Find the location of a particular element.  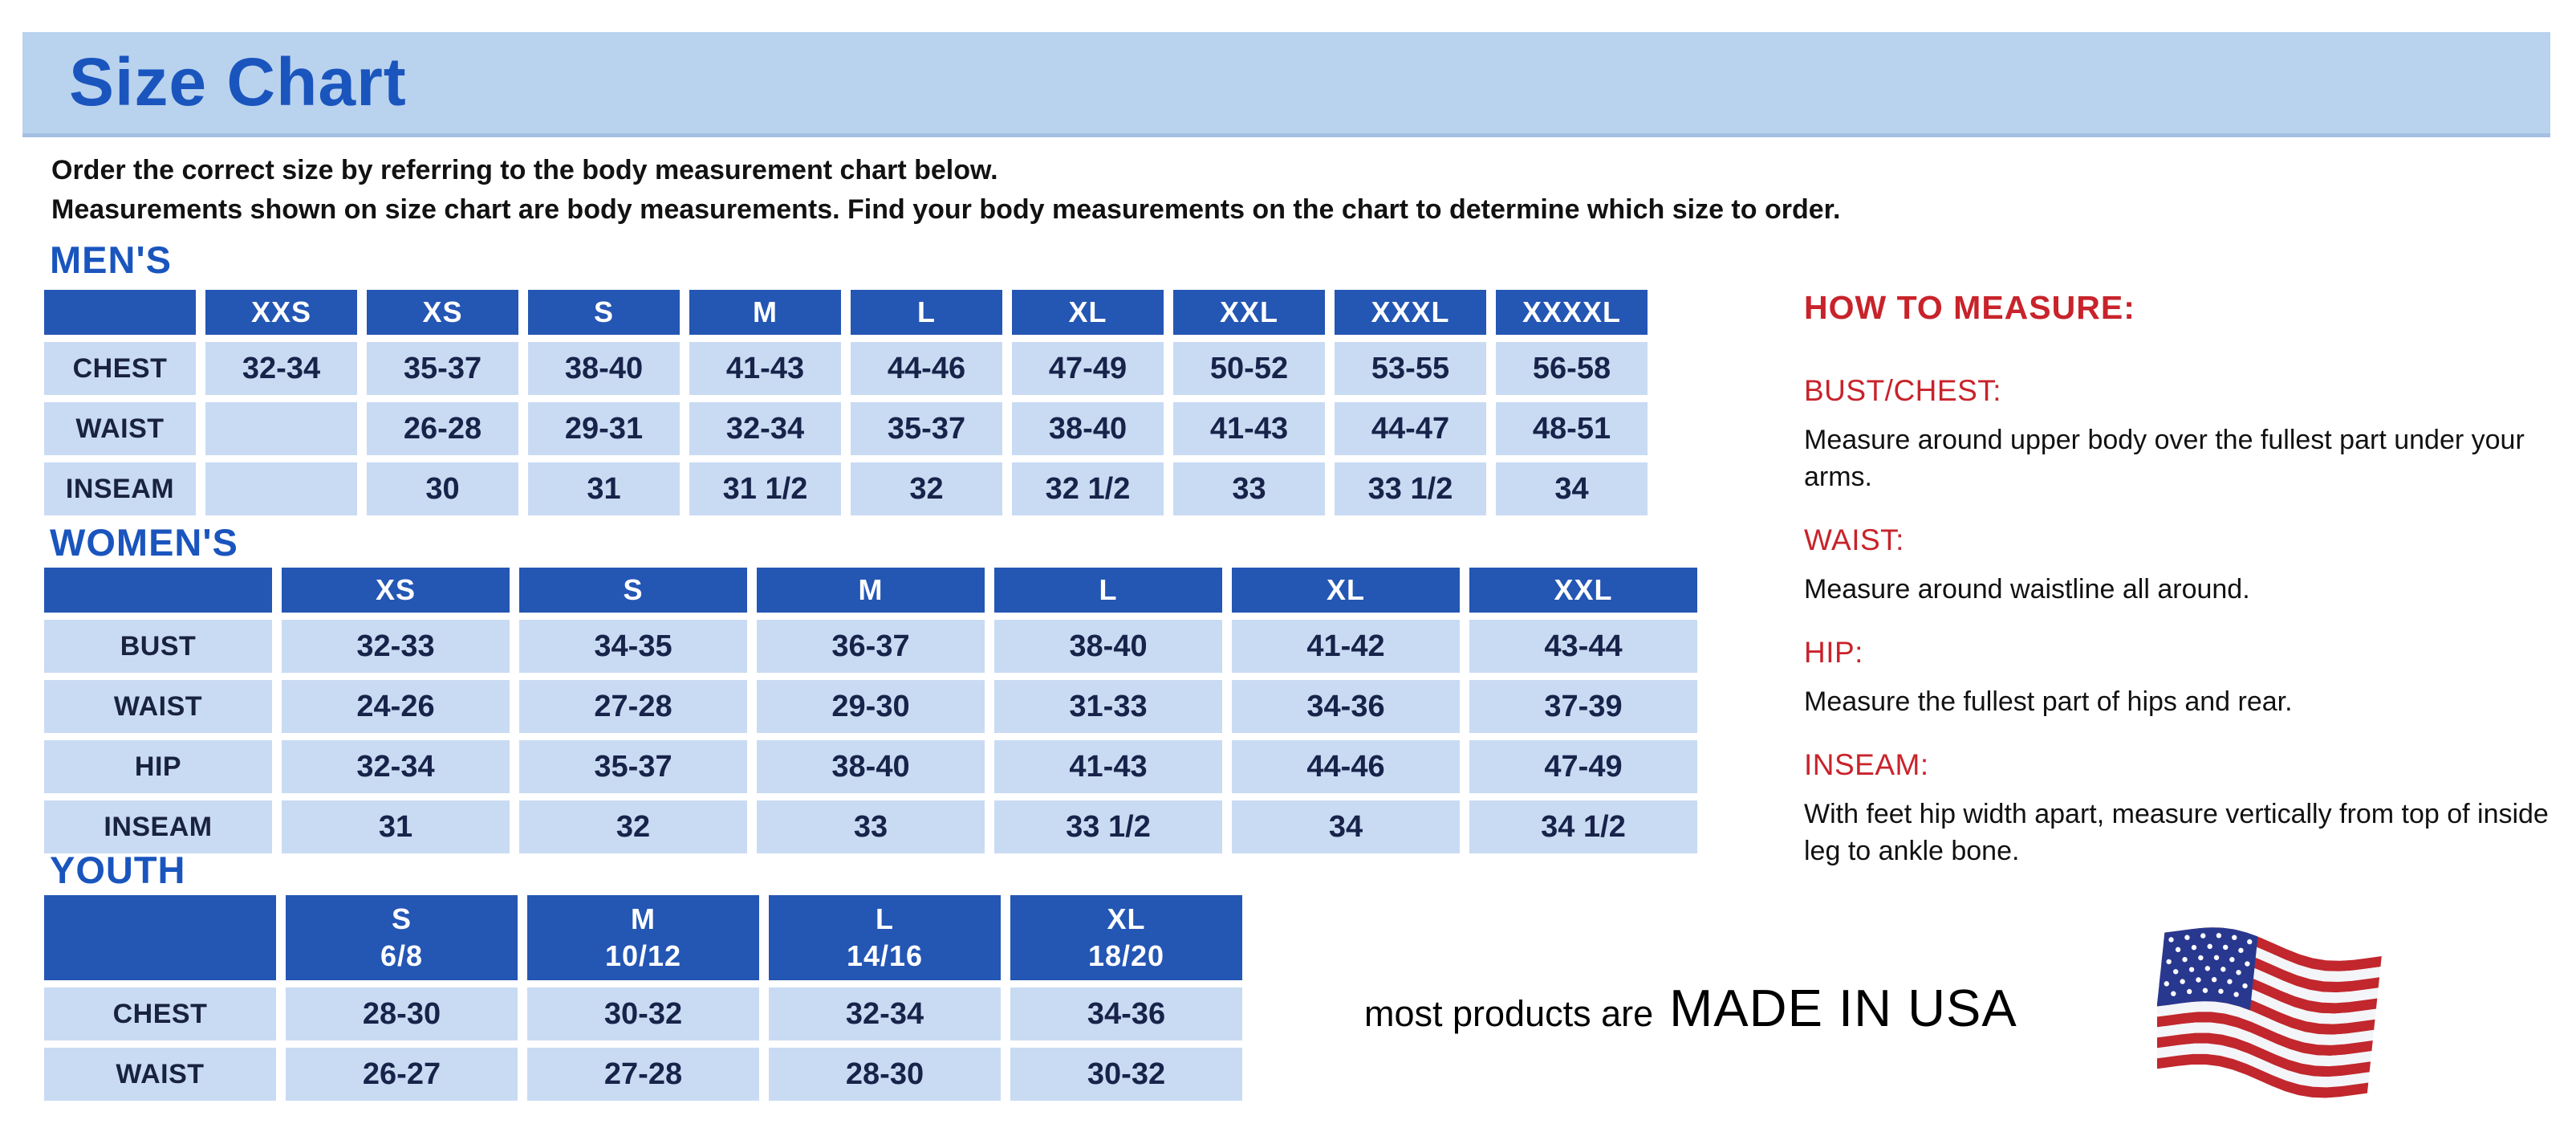

how-to-measure-heading: HOW TO MEASURE: is located at coordinates (1969, 307).